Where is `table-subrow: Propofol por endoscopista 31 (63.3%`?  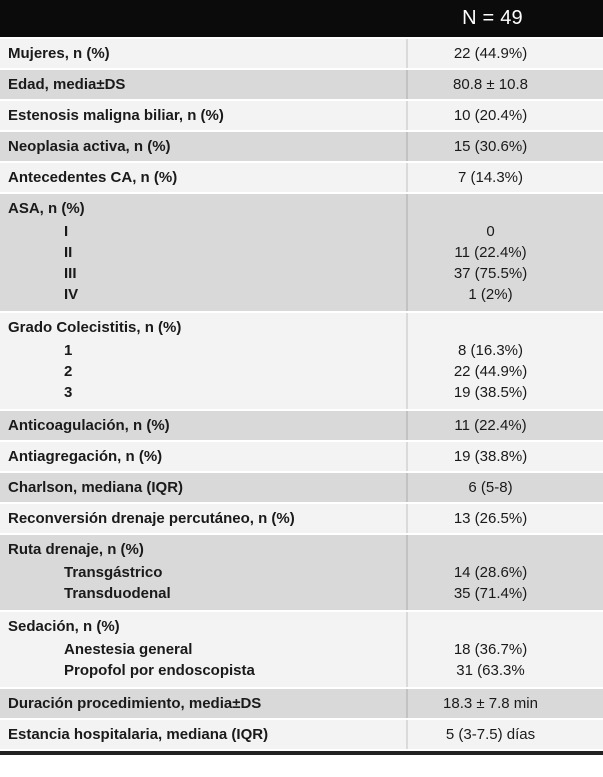
table-subrow: Propofol por endoscopista 31 (63.3% is located at coordinates (301, 673).